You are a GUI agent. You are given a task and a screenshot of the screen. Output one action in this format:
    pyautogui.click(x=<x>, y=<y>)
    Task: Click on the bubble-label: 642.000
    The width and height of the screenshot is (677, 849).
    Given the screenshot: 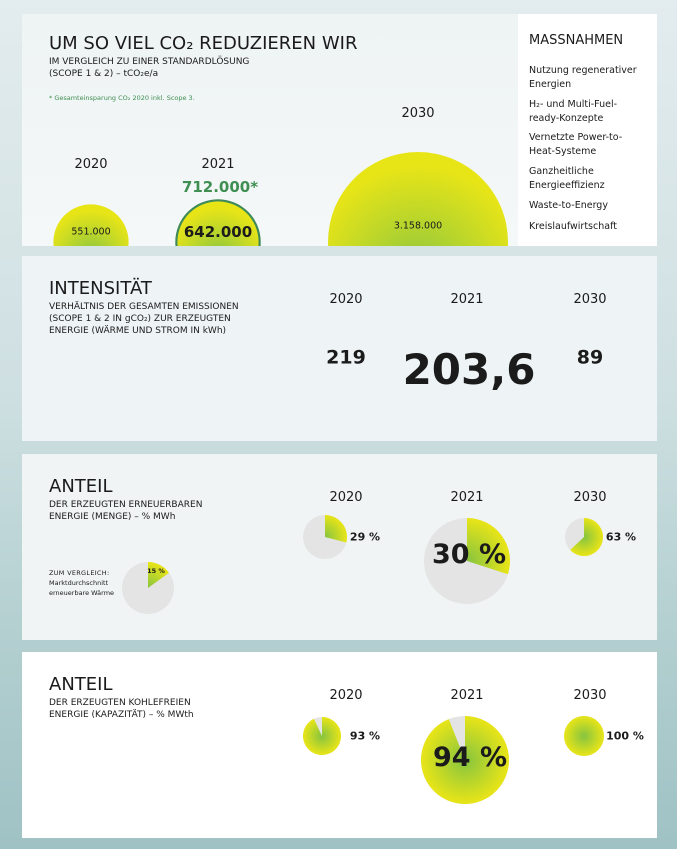 What is the action you would take?
    pyautogui.click(x=218, y=232)
    